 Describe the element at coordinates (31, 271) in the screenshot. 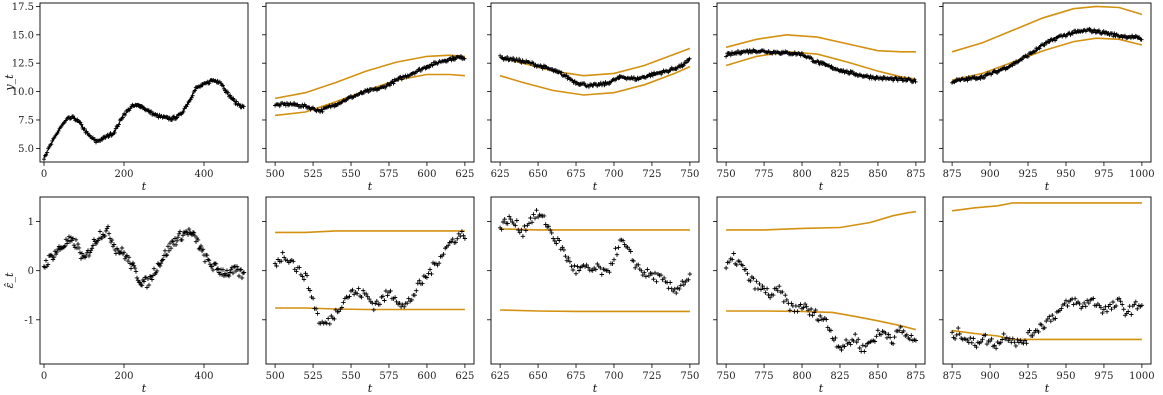

I see `y-tick-label: 0` at that location.